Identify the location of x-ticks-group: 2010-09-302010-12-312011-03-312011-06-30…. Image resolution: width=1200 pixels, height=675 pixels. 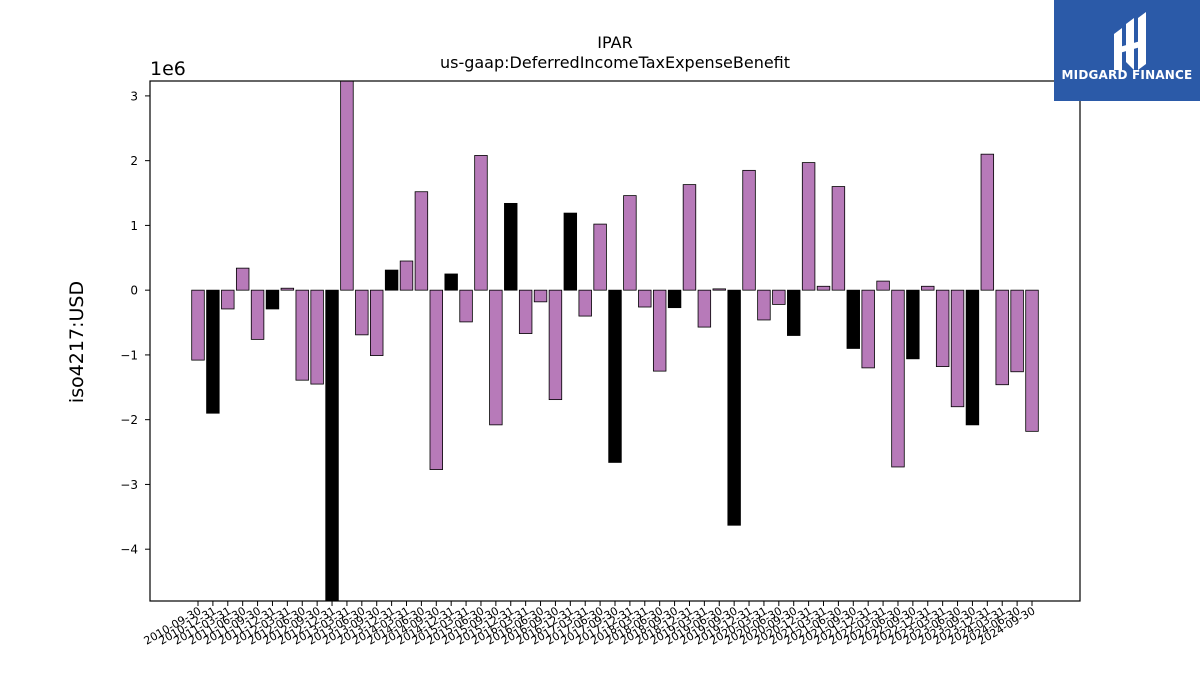
(590, 624).